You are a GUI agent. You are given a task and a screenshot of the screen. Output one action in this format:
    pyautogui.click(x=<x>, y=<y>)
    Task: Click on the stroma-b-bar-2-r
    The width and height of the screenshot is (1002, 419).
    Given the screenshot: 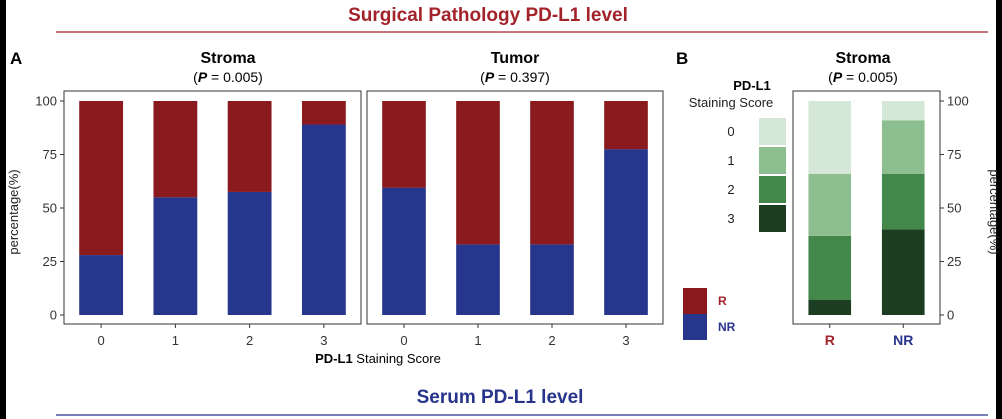 What is the action you would take?
    pyautogui.click(x=830, y=268)
    